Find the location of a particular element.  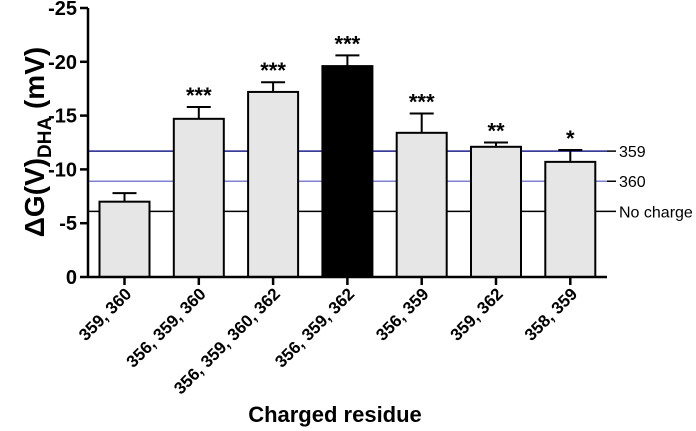

y-axis-title: ΔG(V)DHA (mV) is located at coordinates (37, 142).